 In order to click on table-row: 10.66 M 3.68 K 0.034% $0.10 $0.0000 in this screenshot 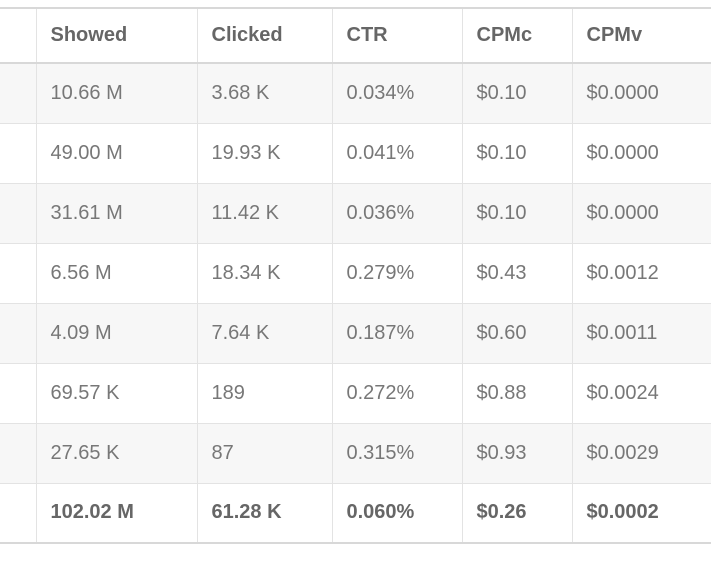, I will do `click(355, 93)`.